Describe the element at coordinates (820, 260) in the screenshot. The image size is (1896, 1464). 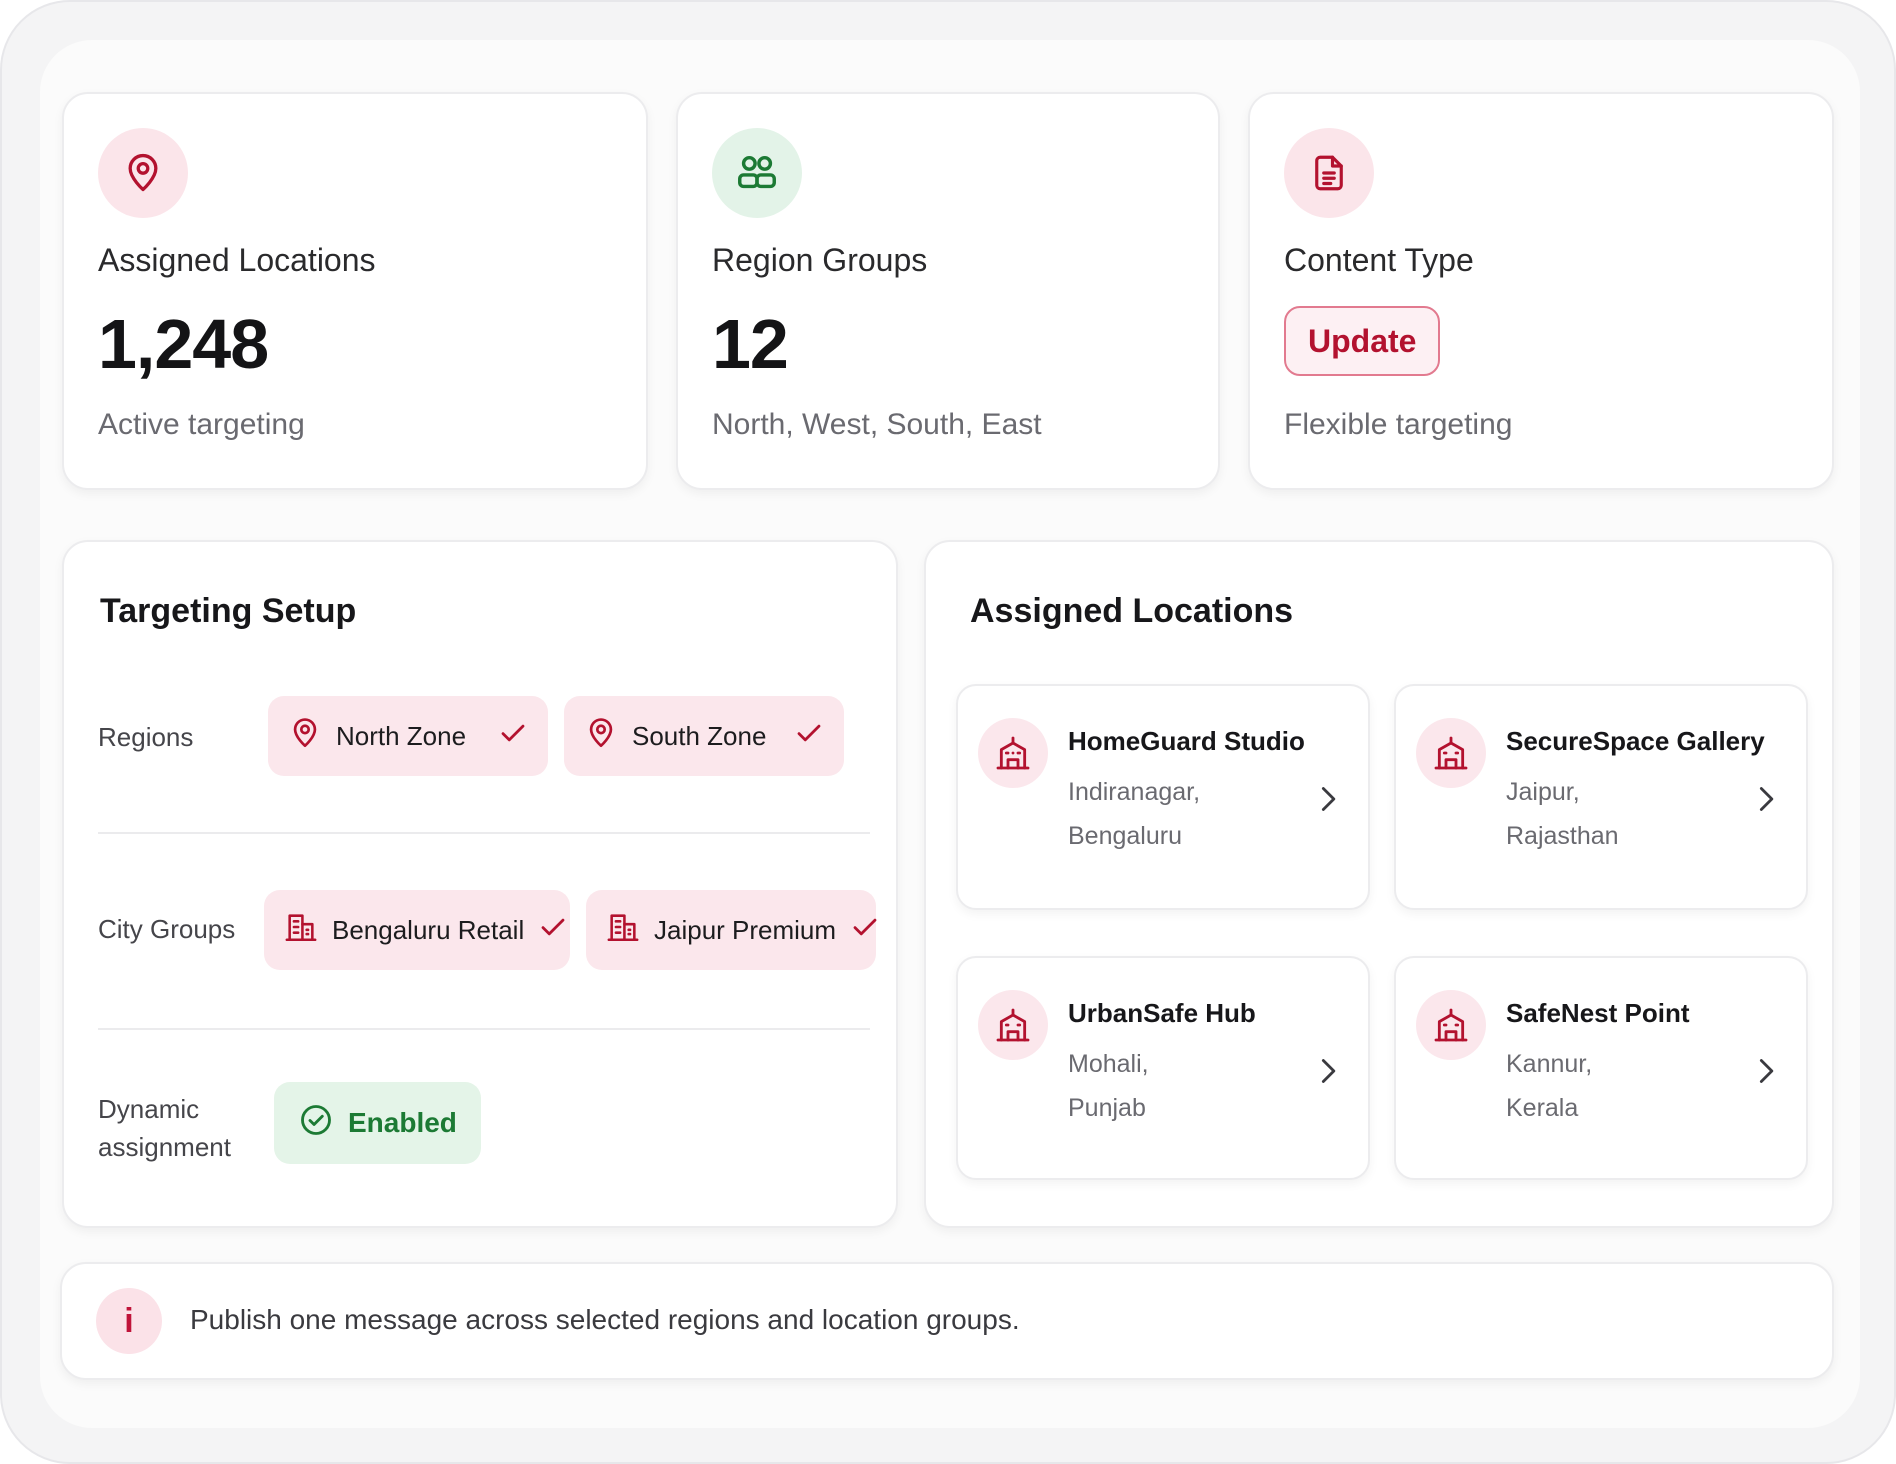
I see `stat-label: Region Groups` at that location.